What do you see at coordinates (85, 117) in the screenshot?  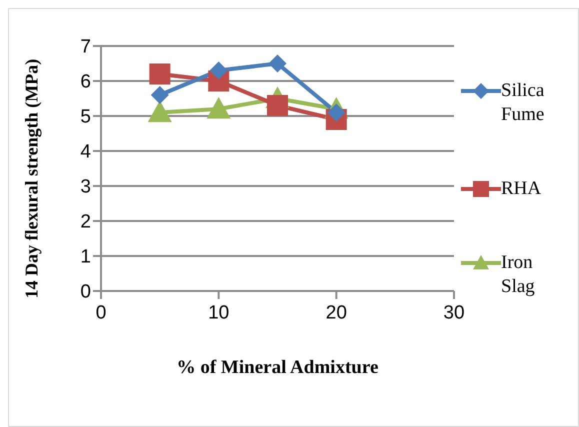 I see `y-tick-label: 5` at bounding box center [85, 117].